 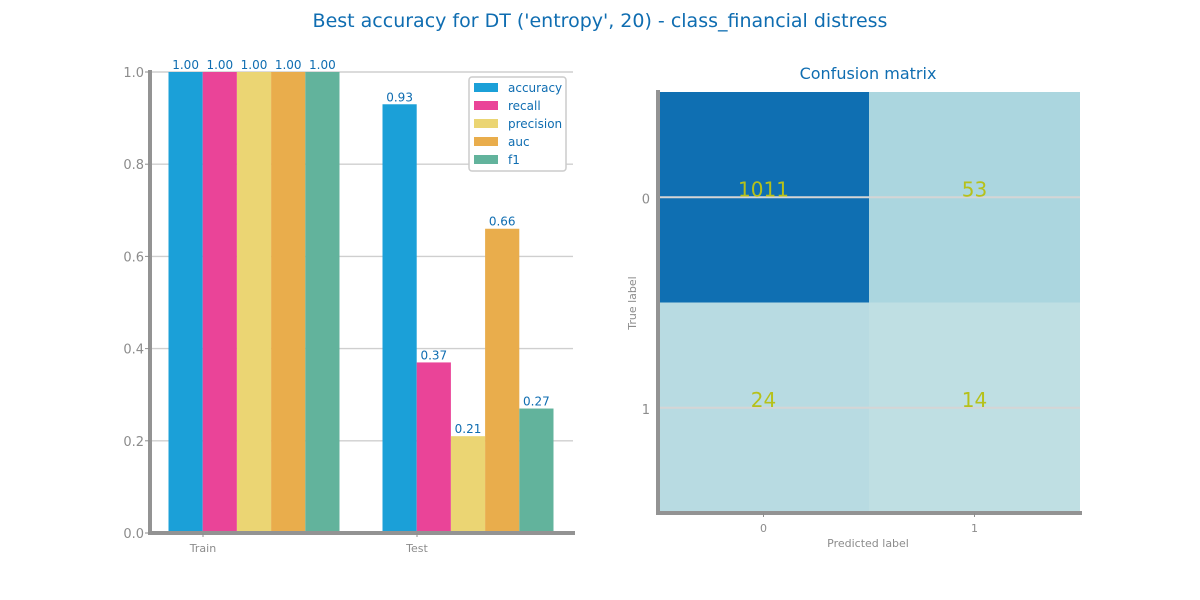 I want to click on cm-value-1-0: 24, so click(x=763, y=400).